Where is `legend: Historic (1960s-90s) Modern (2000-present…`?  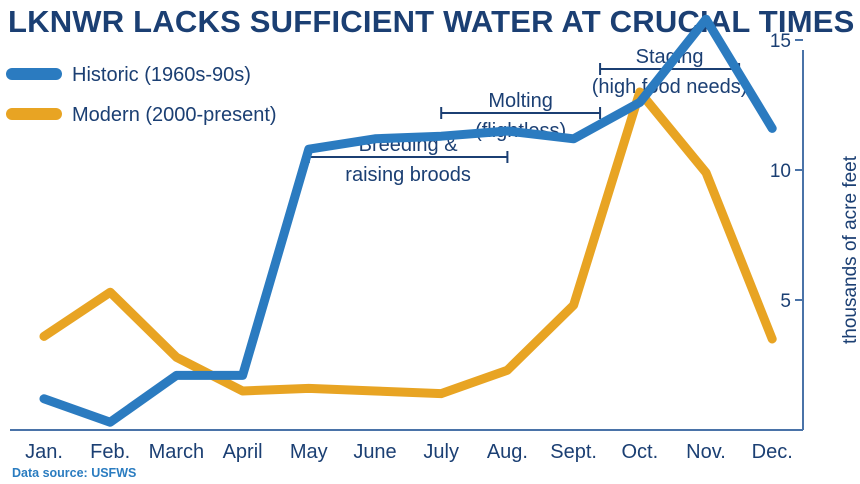
legend: Historic (1960s-90s) Modern (2000-present… is located at coordinates (141, 95).